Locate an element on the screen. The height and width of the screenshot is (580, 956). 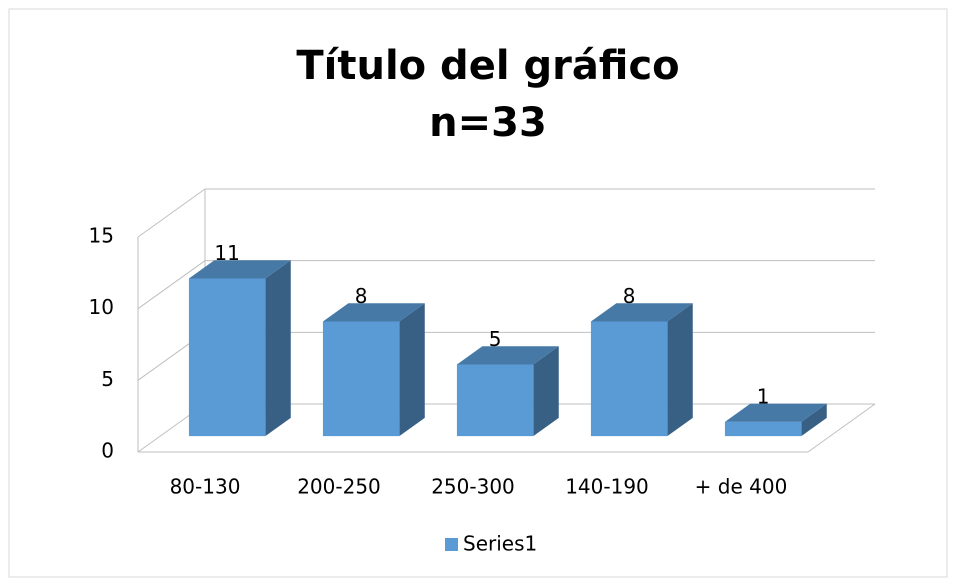
data-label: 11 is located at coordinates (226, 253).